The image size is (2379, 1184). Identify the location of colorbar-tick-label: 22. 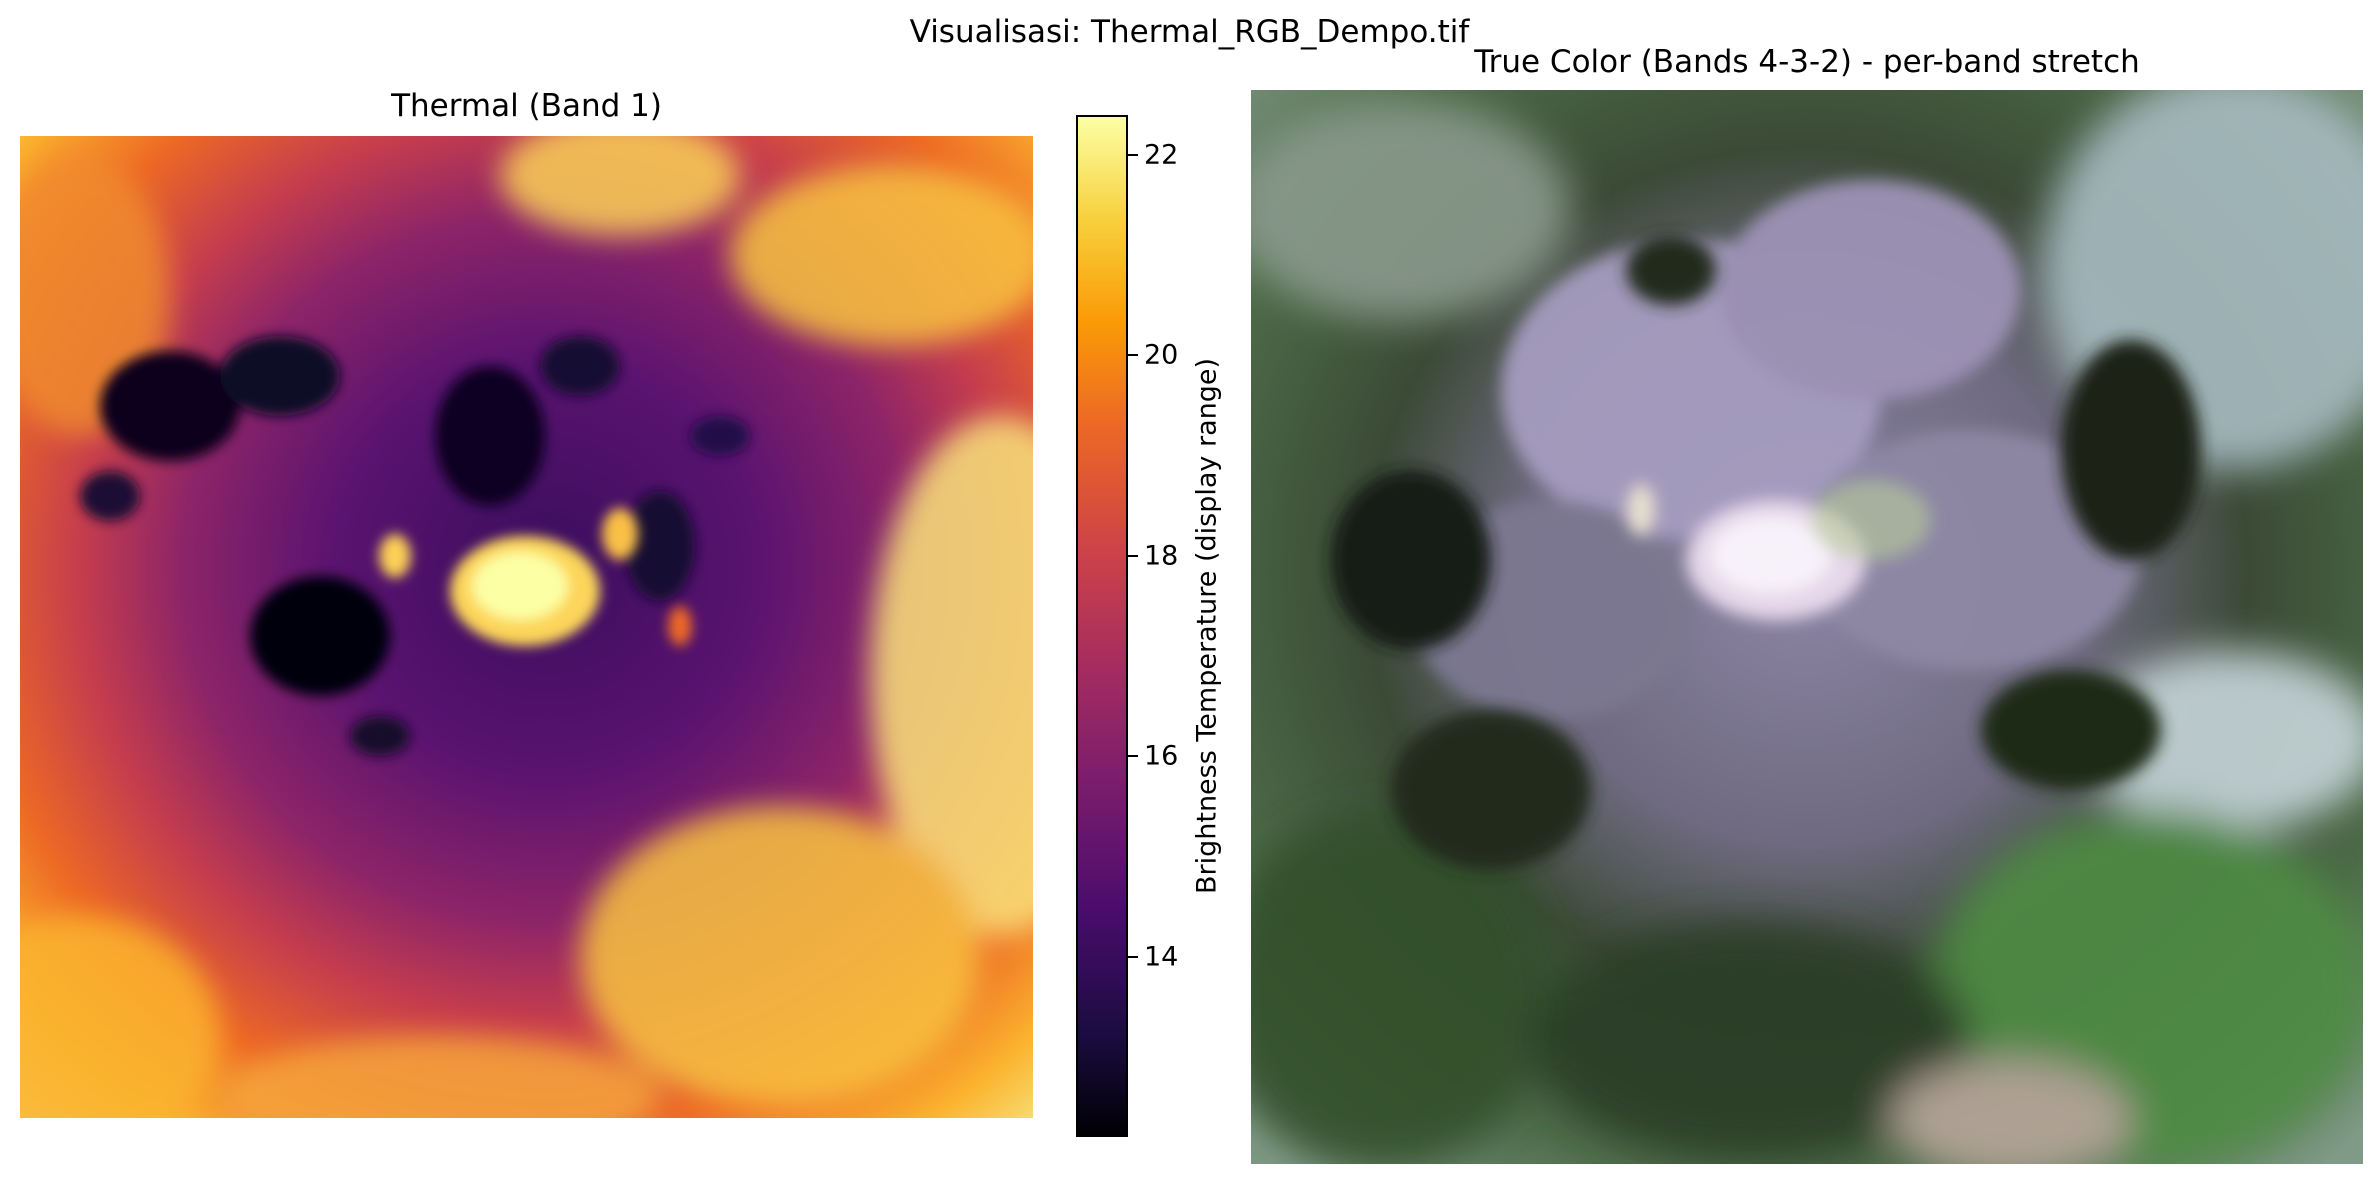
(1161, 155).